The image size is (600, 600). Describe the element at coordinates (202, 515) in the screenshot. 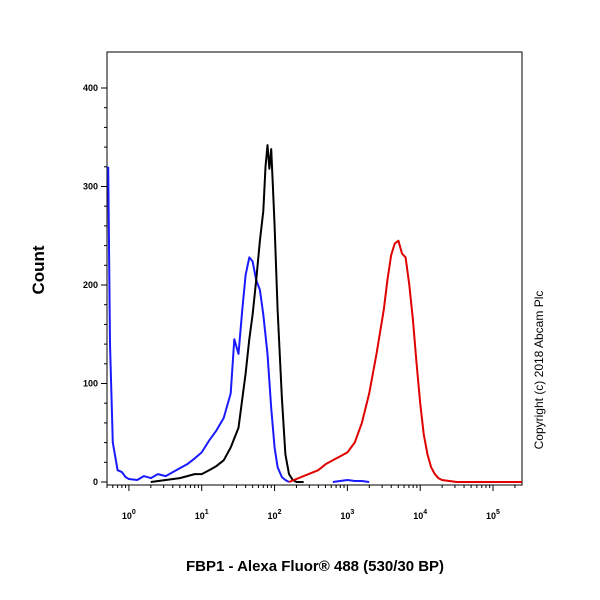

I see `x-tick-label: 10¹` at that location.